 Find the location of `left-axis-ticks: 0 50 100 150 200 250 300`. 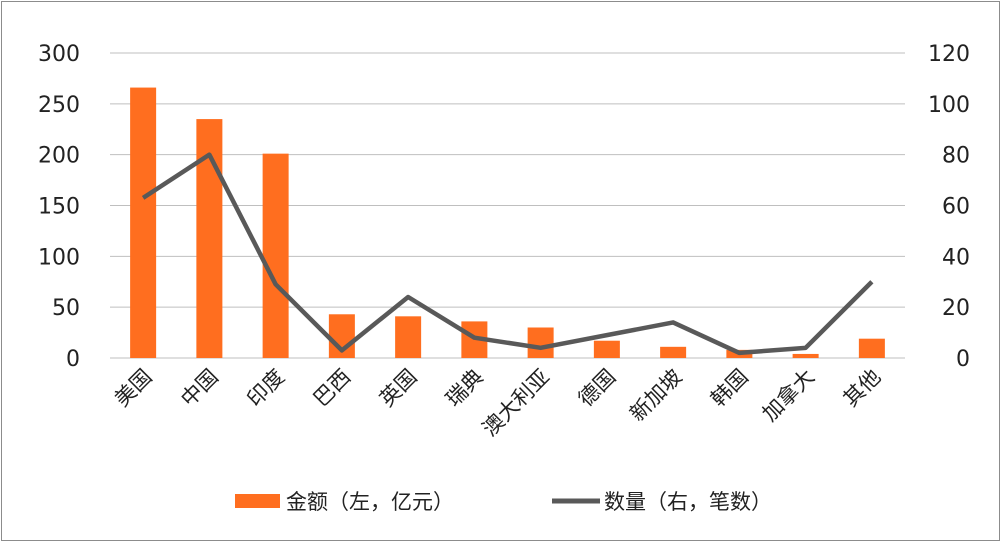

left-axis-ticks: 0 50 100 150 200 250 300 is located at coordinates (59, 207).